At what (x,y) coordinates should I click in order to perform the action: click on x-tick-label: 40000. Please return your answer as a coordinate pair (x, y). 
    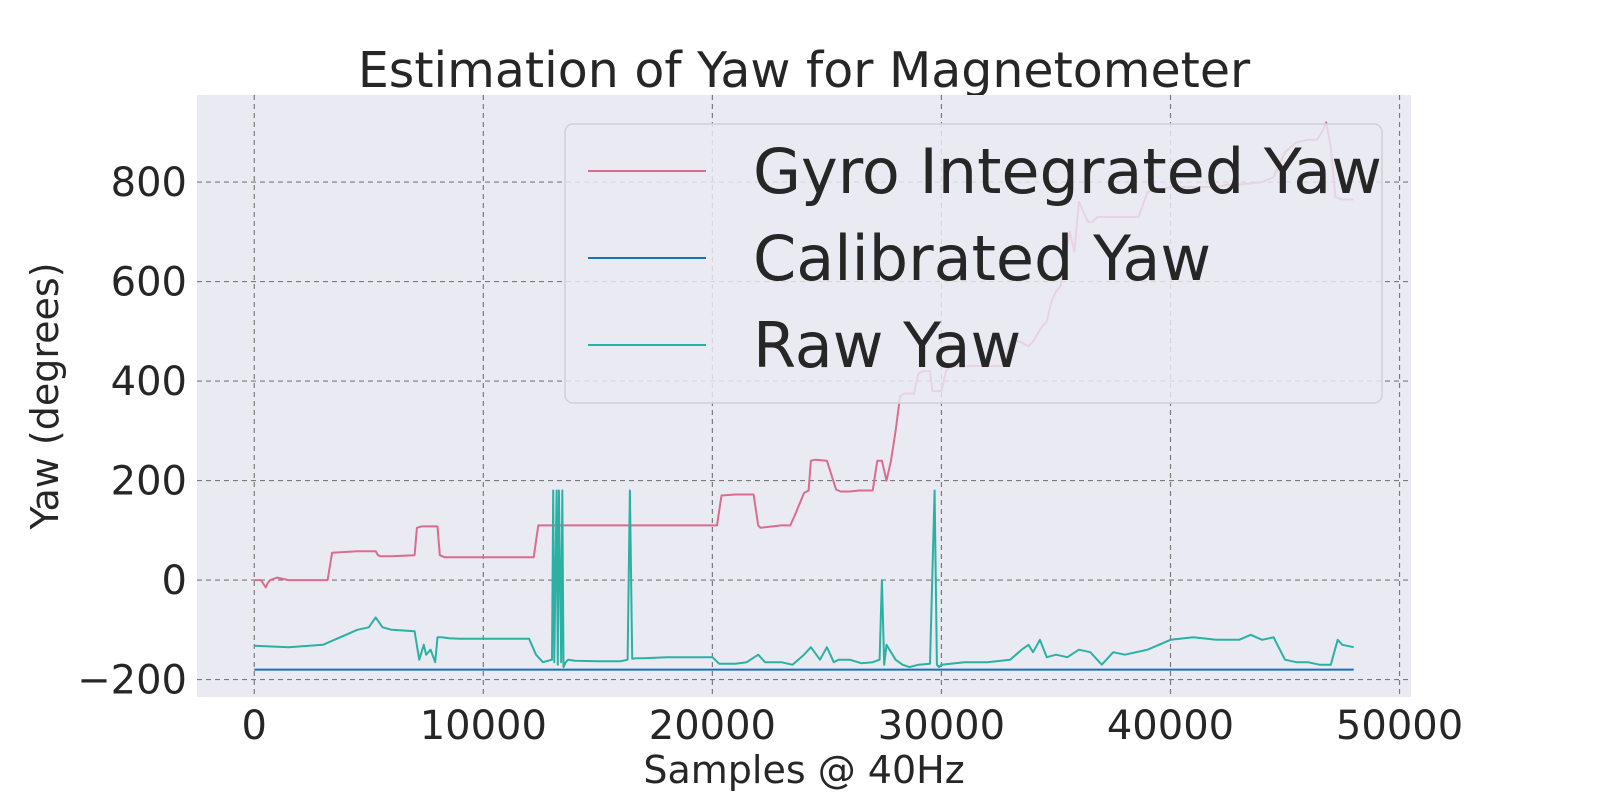
    Looking at the image, I should click on (1170, 726).